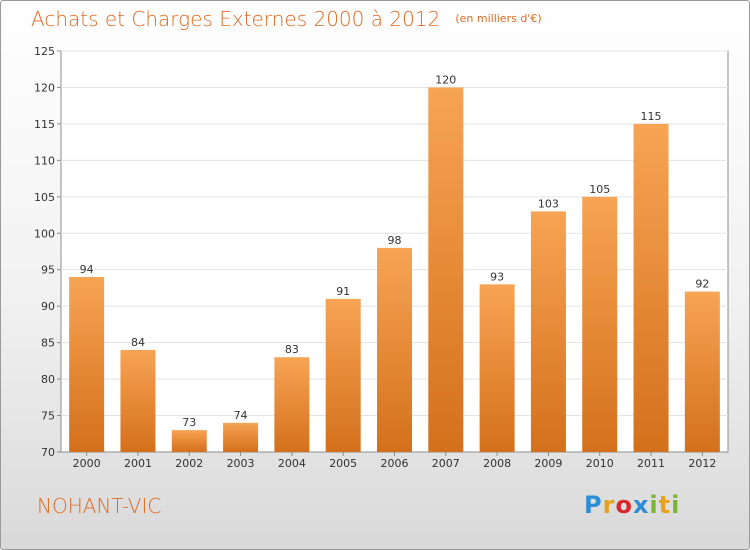  Describe the element at coordinates (702, 371) in the screenshot. I see `bar-2012` at that location.